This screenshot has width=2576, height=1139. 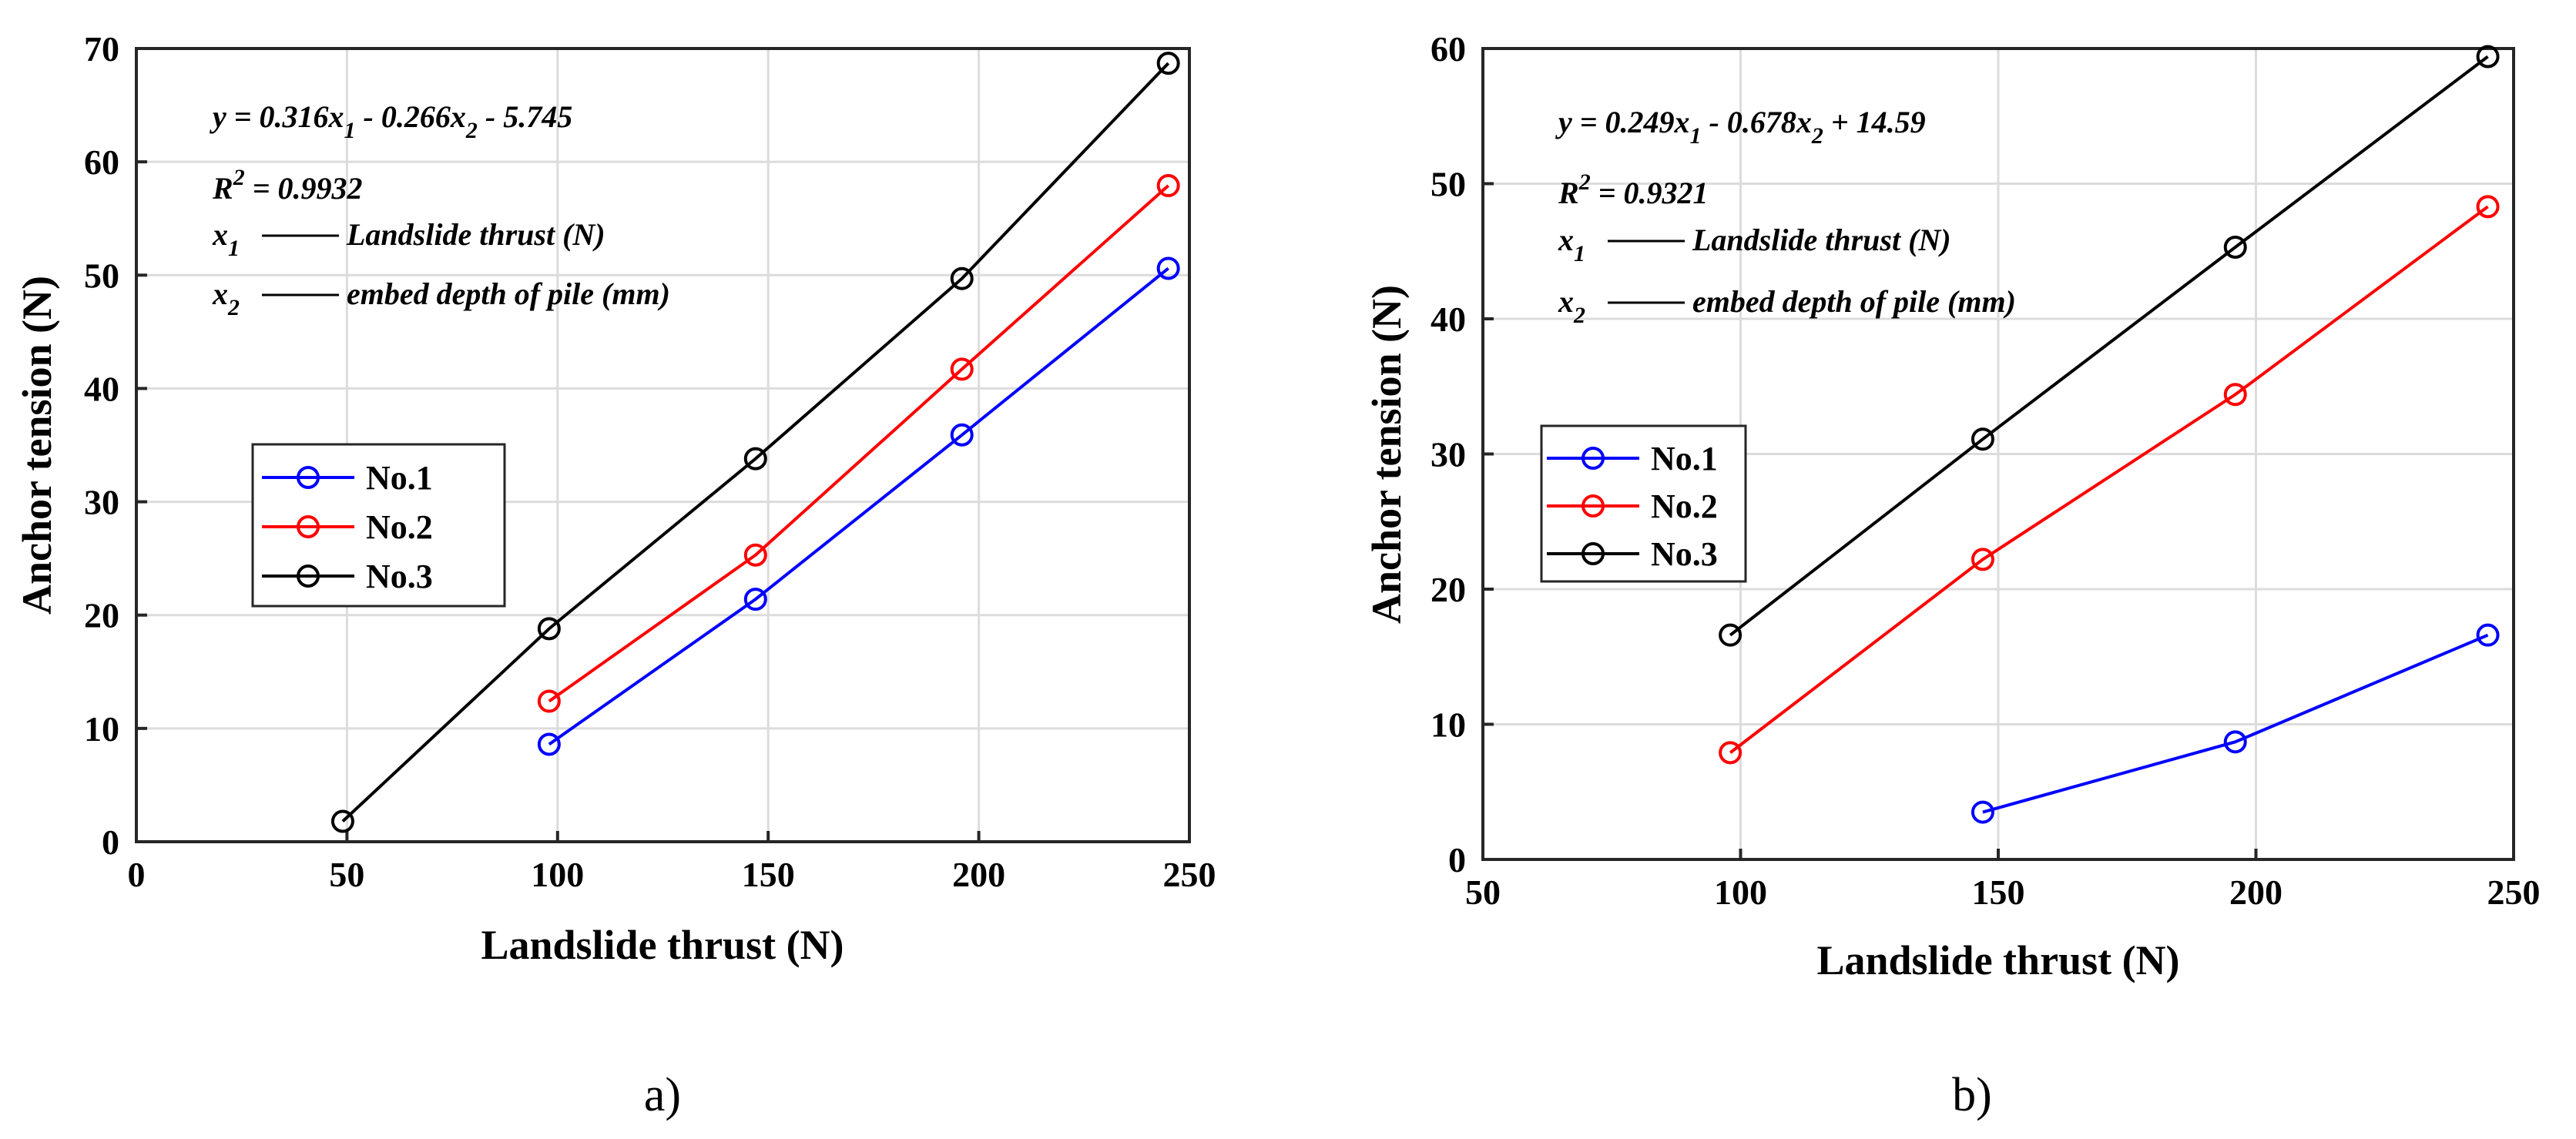 I want to click on y-tick-label-b: 20, so click(x=1448, y=589).